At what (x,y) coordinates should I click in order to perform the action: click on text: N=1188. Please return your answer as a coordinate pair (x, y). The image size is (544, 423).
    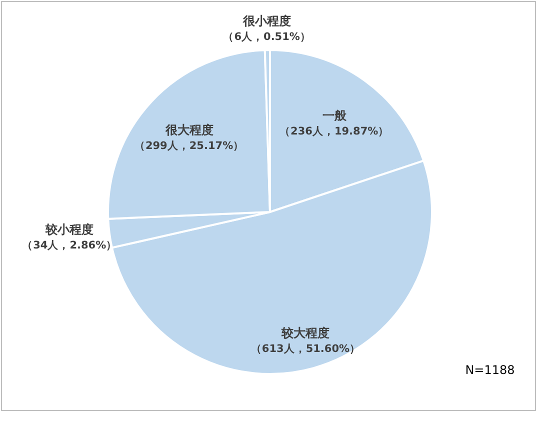
    Looking at the image, I should click on (490, 370).